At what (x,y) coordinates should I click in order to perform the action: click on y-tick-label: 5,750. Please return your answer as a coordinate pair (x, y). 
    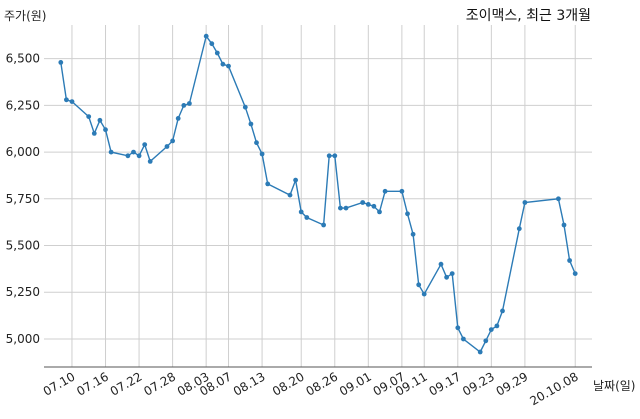
    Looking at the image, I should click on (23, 199).